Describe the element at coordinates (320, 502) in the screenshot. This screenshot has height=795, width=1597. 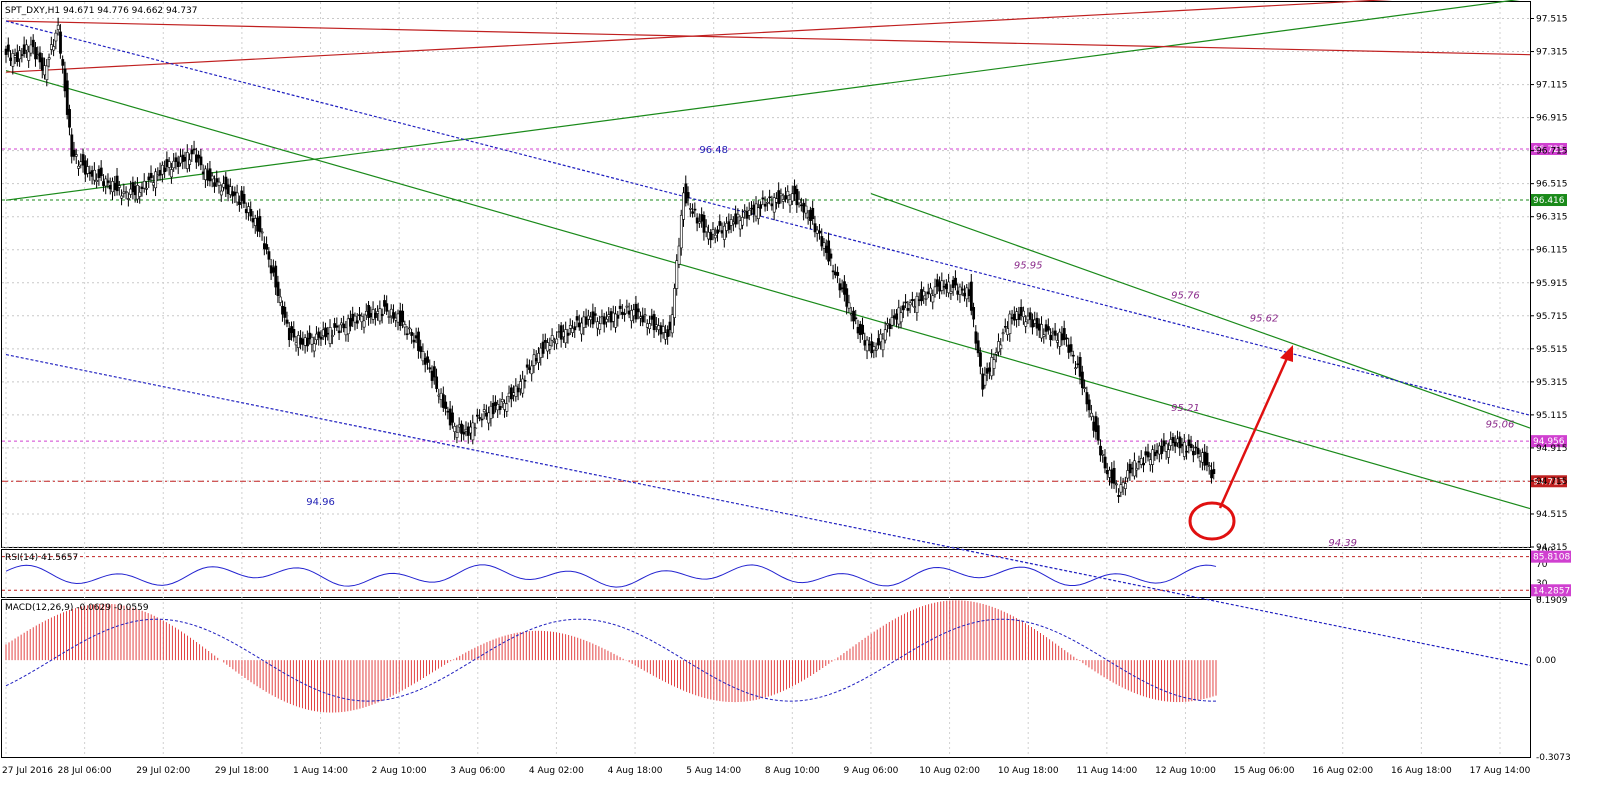
I see `annotation-label: 94.96` at that location.